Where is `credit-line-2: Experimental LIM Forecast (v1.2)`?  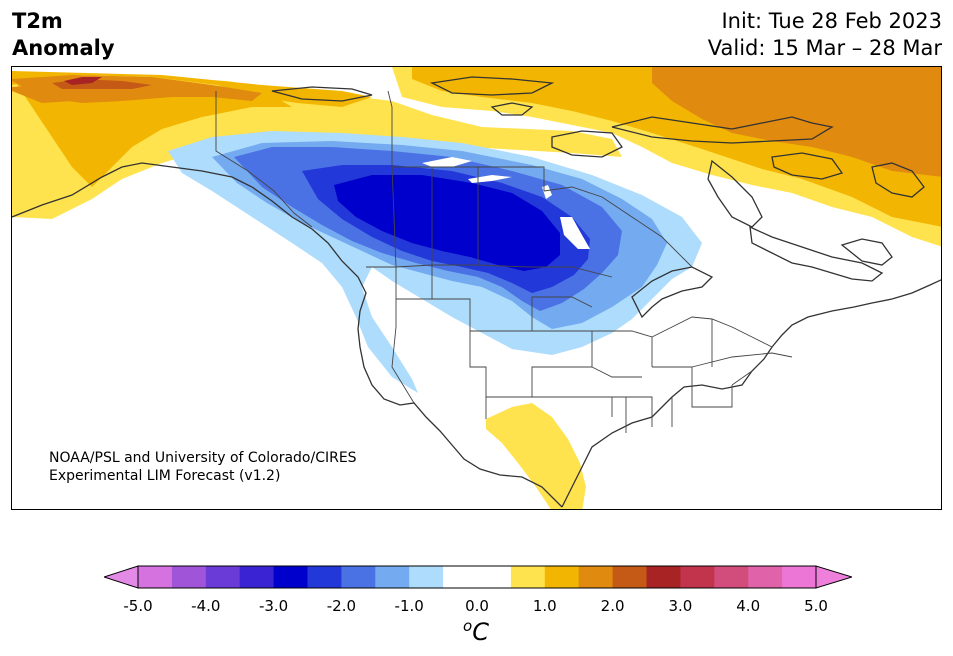 credit-line-2: Experimental LIM Forecast (v1.2) is located at coordinates (165, 476).